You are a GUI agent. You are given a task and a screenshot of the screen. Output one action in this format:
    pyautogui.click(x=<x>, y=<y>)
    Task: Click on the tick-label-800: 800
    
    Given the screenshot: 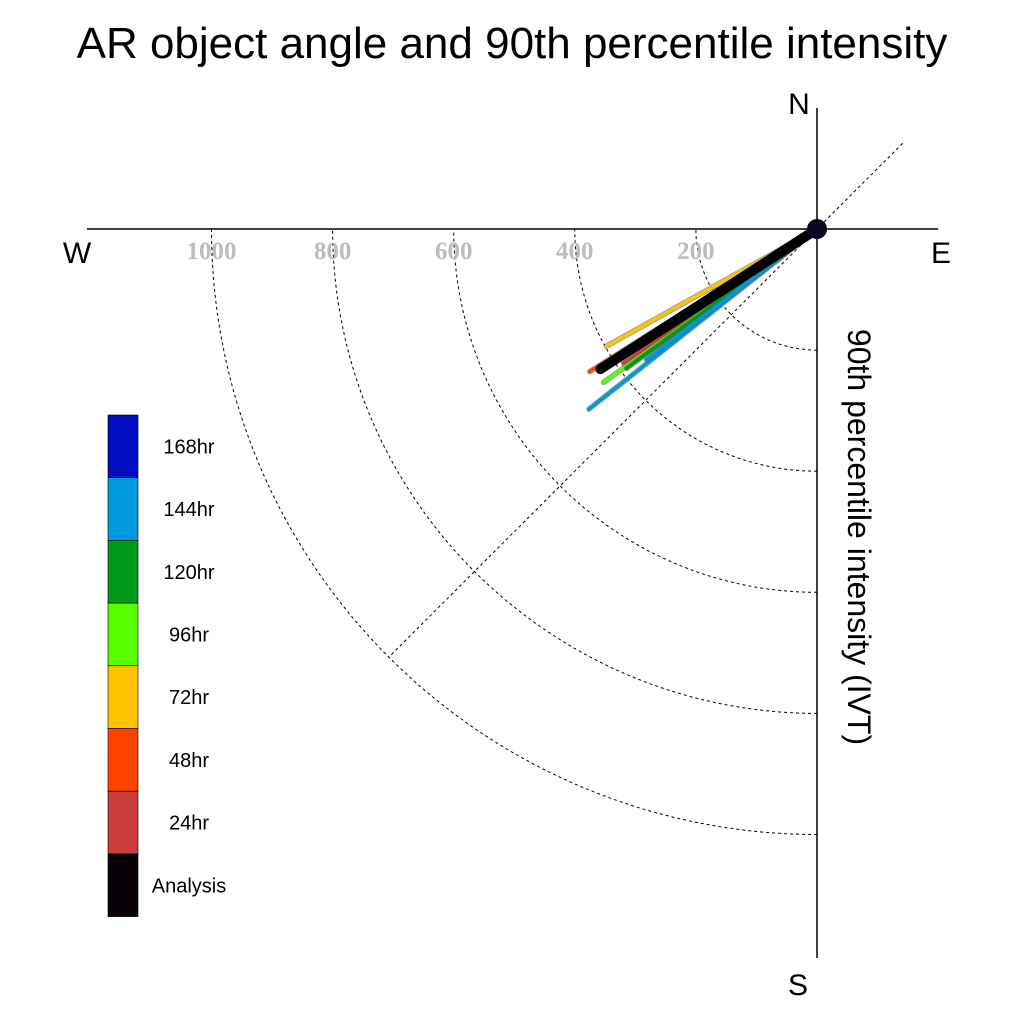 What is the action you would take?
    pyautogui.click(x=333, y=251)
    